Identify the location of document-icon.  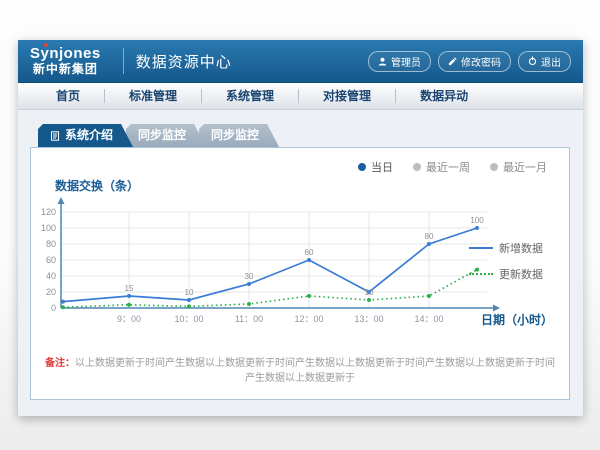
(55, 136).